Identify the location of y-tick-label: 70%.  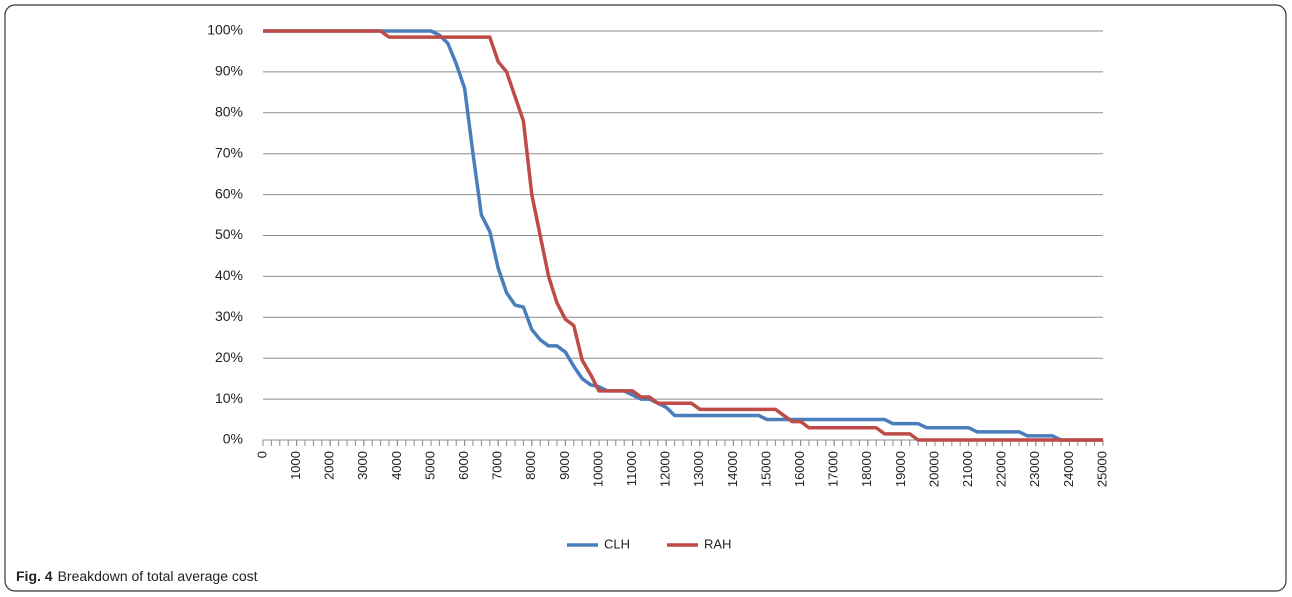
(229, 152).